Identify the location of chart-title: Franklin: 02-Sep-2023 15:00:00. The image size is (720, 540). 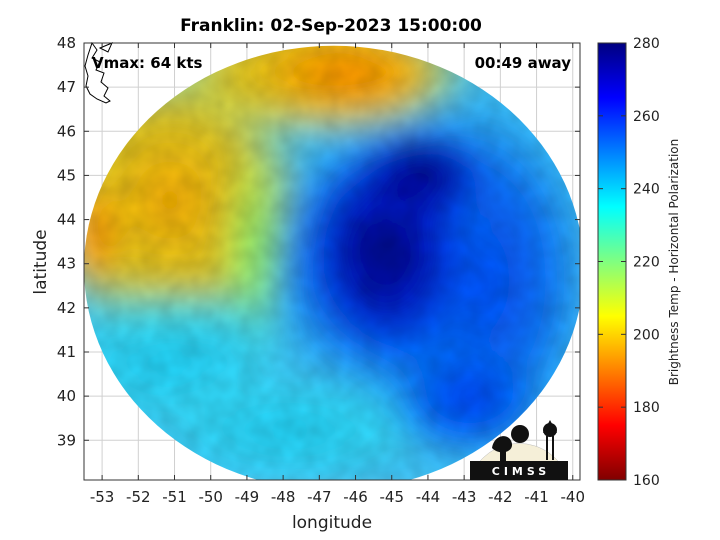
(331, 26).